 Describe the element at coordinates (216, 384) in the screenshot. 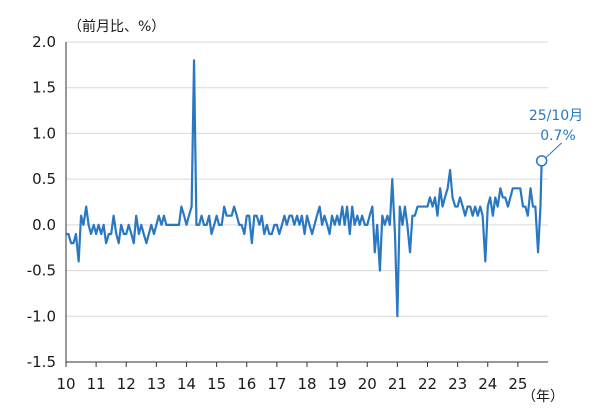

I see `x-tick-label: 15` at that location.